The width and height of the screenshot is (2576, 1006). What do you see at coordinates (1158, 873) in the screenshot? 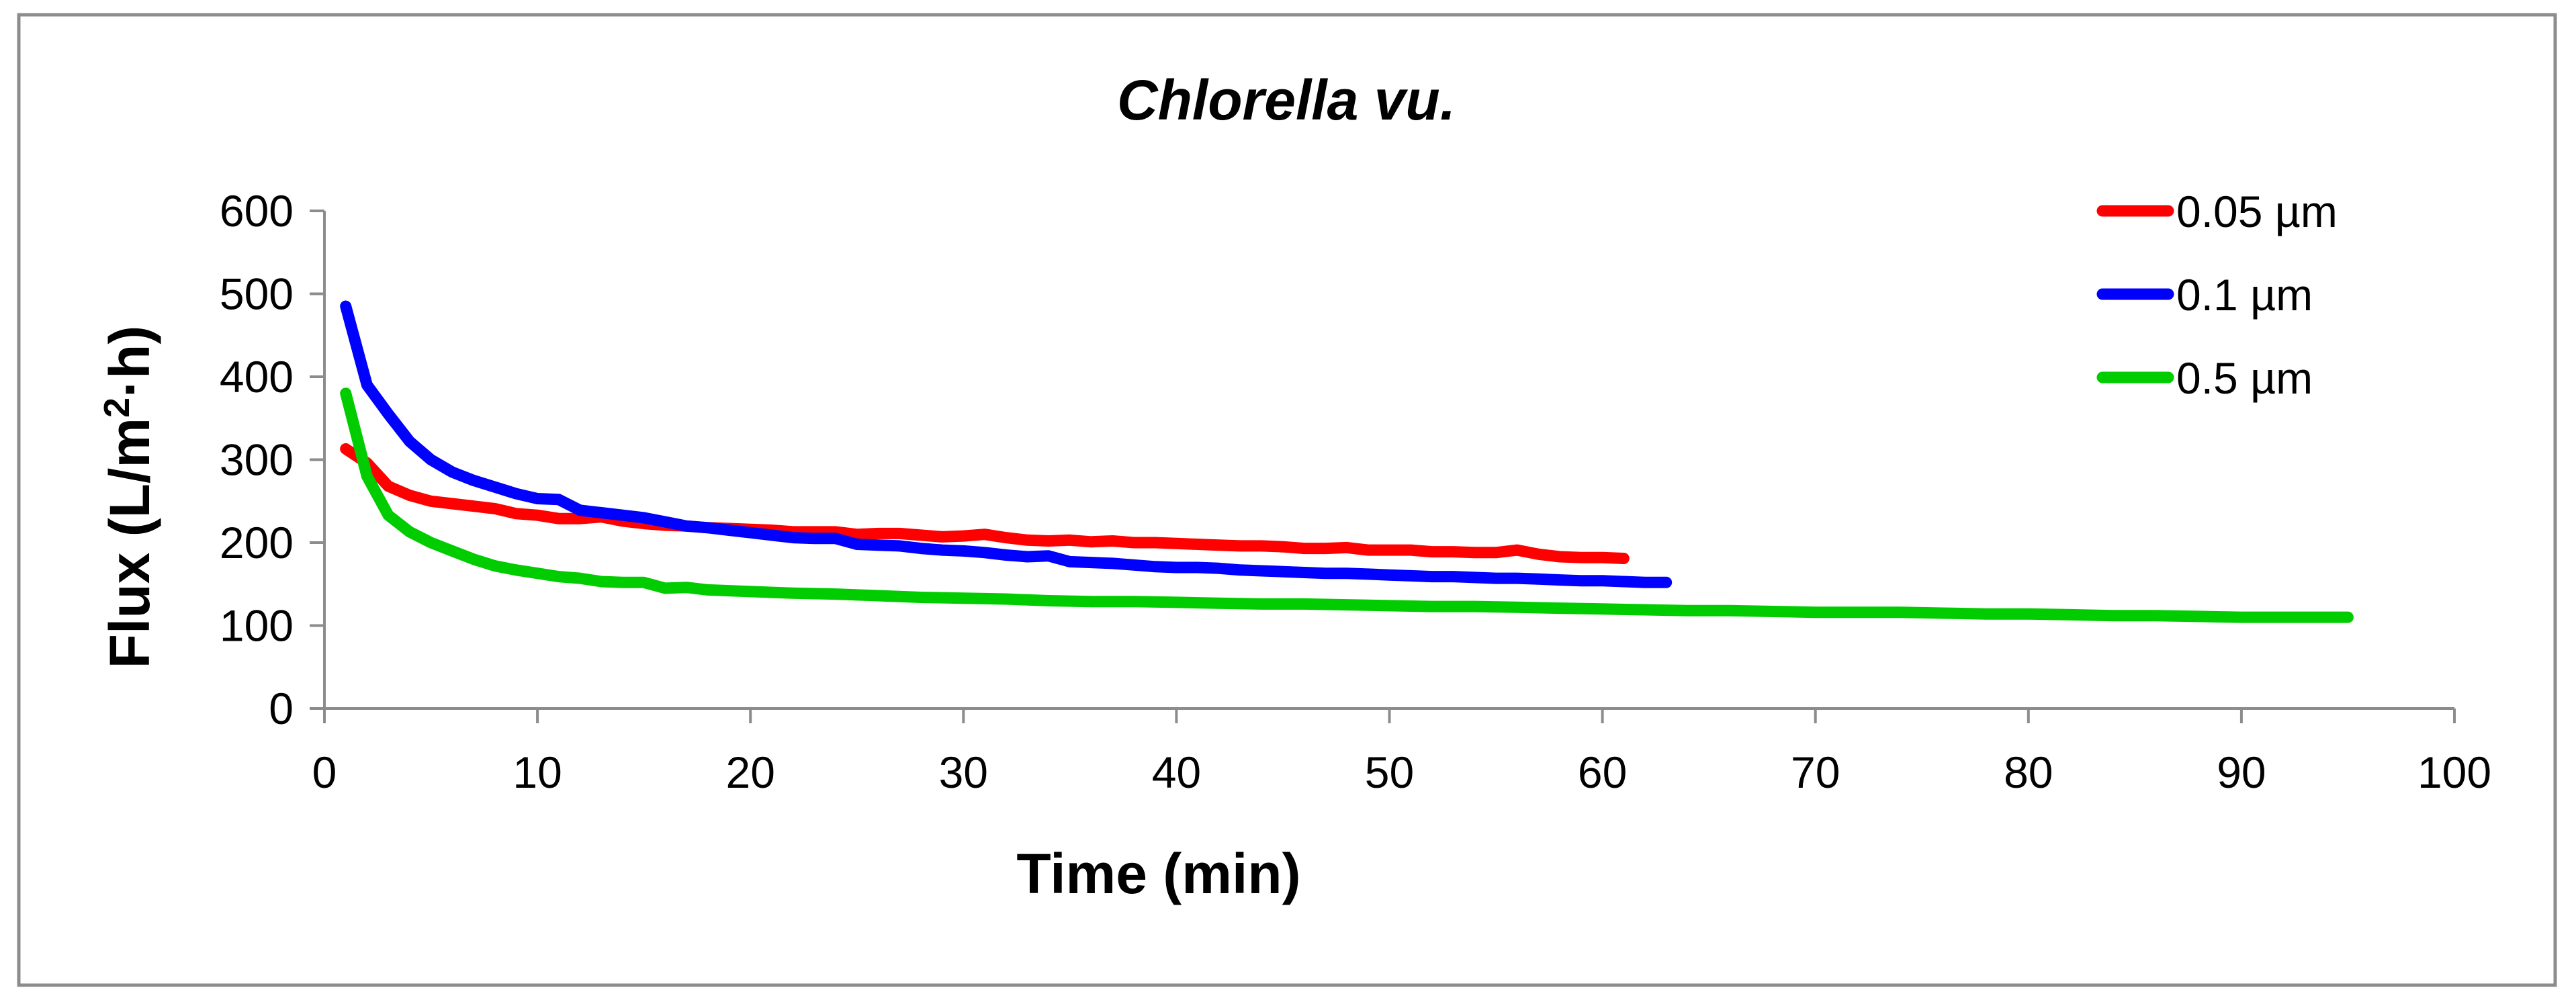
I see `x-axis-title: Time (min)` at bounding box center [1158, 873].